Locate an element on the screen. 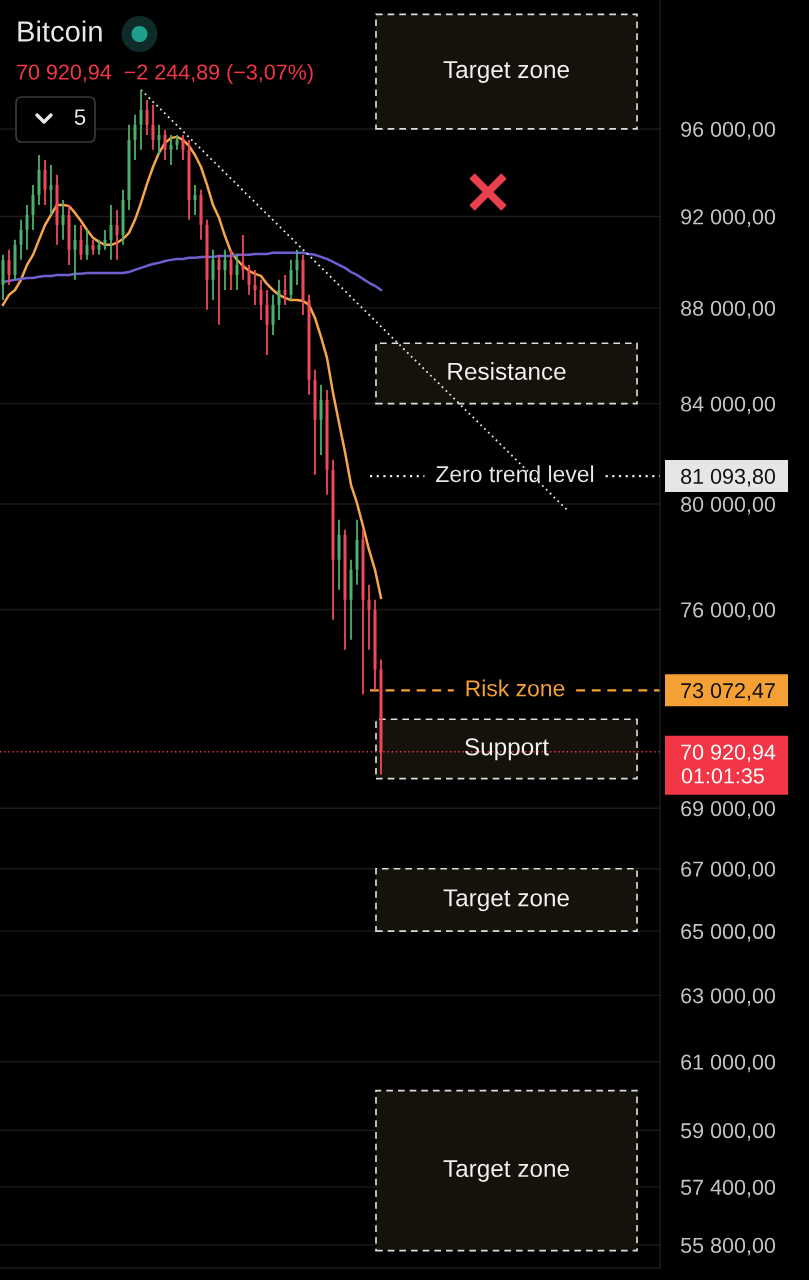 This screenshot has height=1280, width=809. ref-line-label: Zero trend level is located at coordinates (515, 474).